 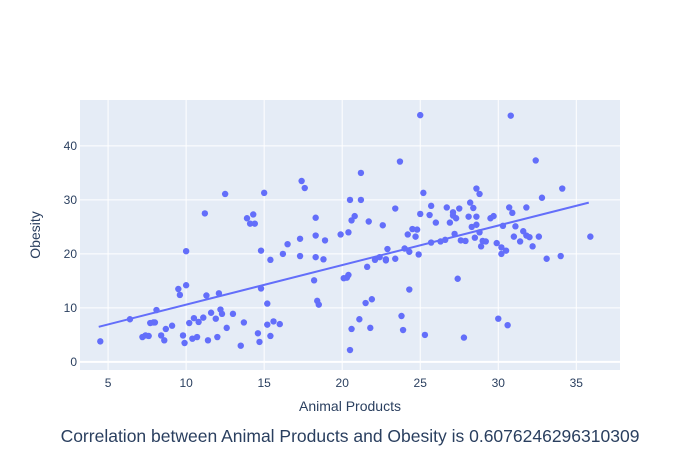 I want to click on y-tick-label: 10, so click(x=71, y=308).